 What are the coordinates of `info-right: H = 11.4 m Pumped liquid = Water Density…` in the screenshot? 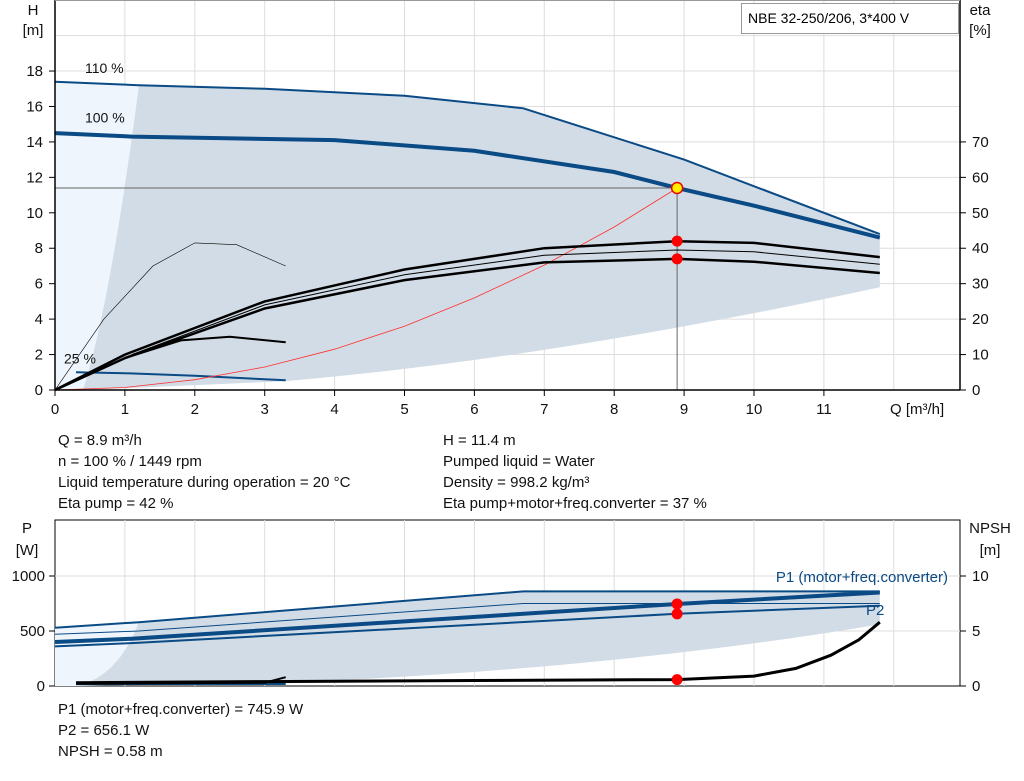 It's located at (575, 472).